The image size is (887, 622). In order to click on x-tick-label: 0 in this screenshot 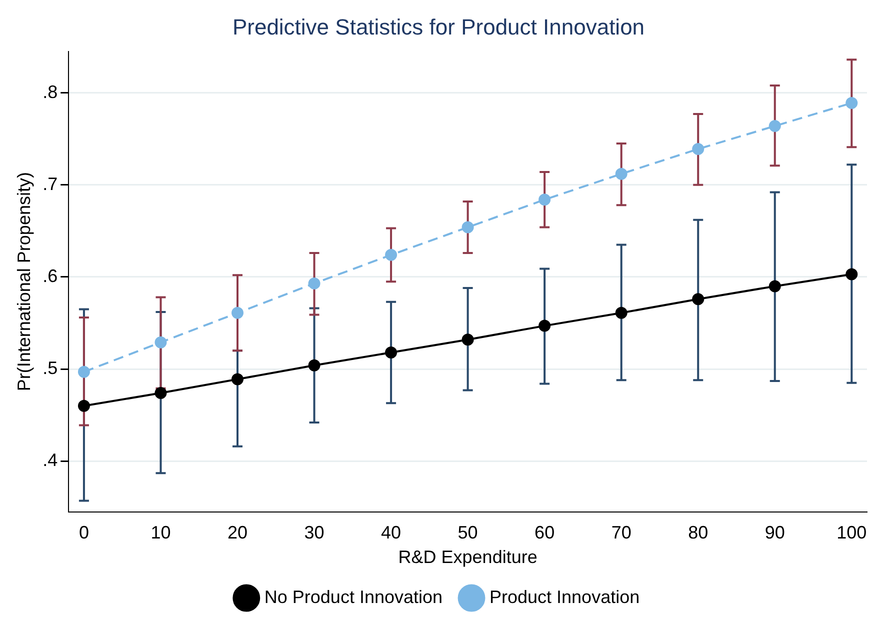, I will do `click(83, 532)`.